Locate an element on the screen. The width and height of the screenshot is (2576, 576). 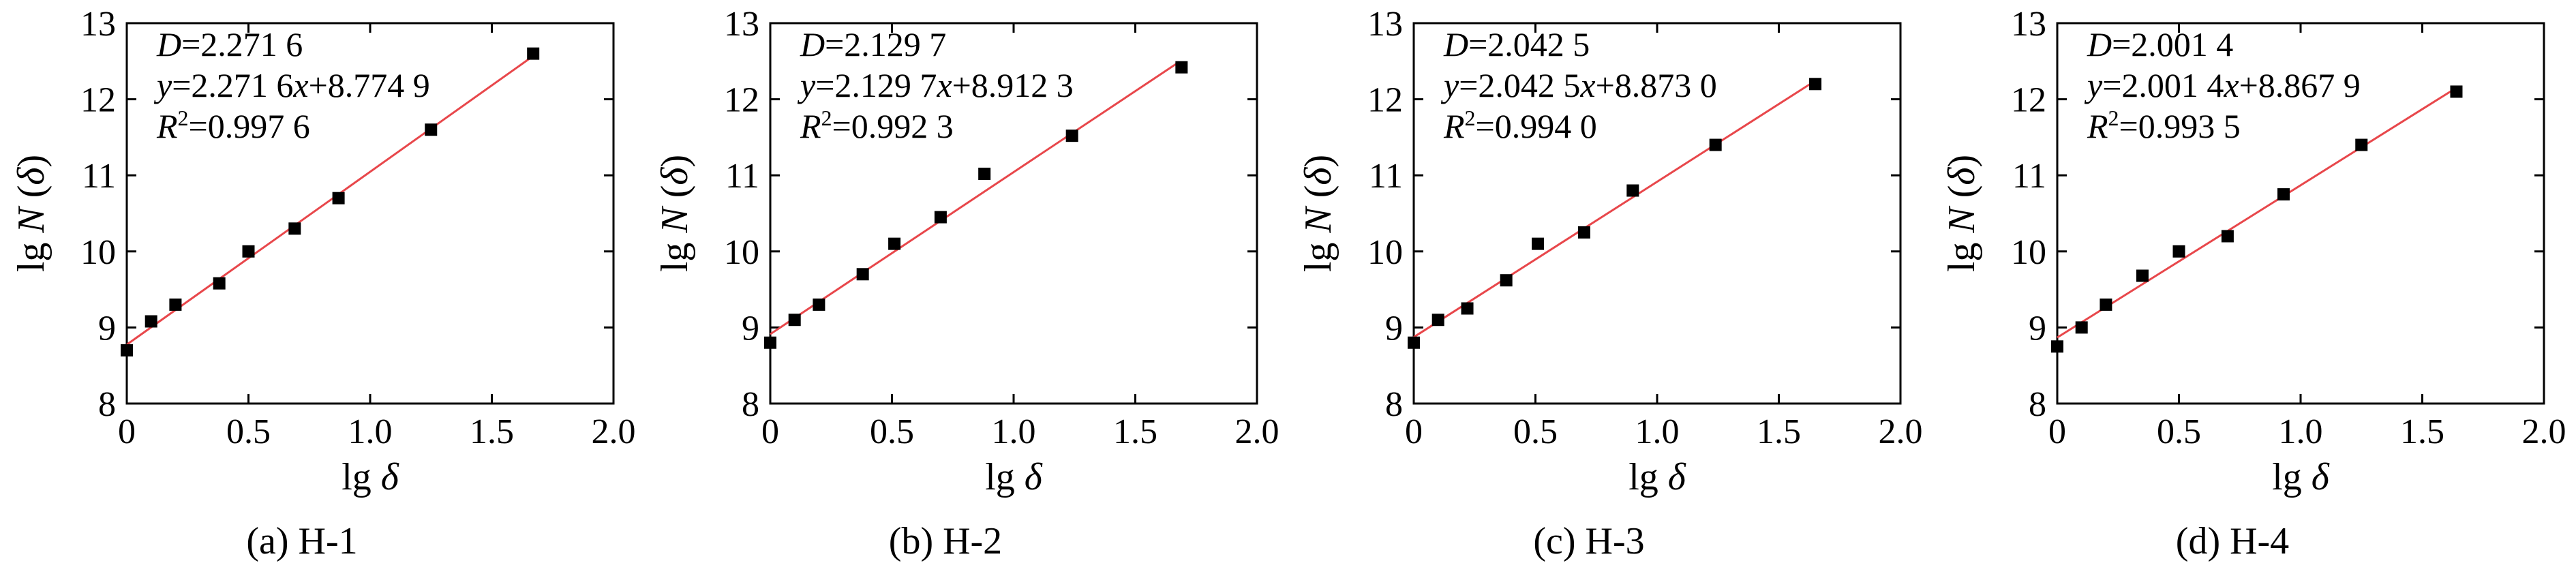
fit-annotation: D=2.129 7 is located at coordinates (873, 44).